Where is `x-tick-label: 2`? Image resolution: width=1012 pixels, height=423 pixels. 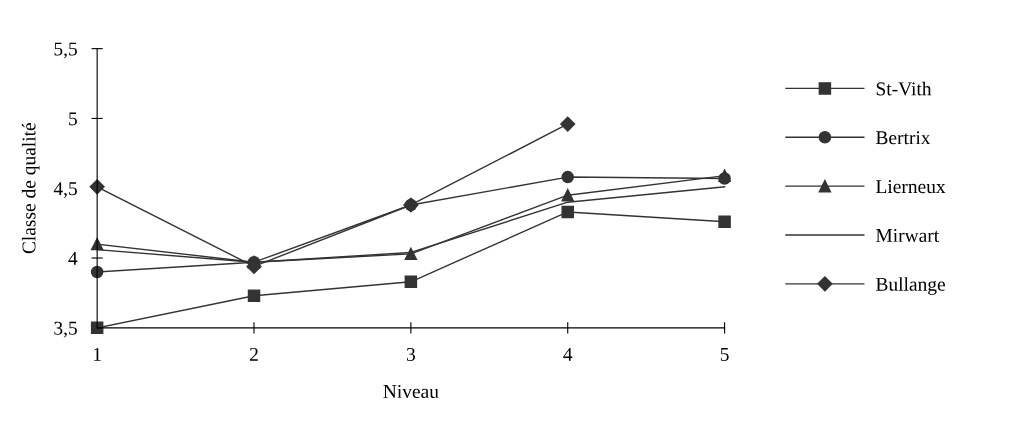
x-tick-label: 2 is located at coordinates (254, 354).